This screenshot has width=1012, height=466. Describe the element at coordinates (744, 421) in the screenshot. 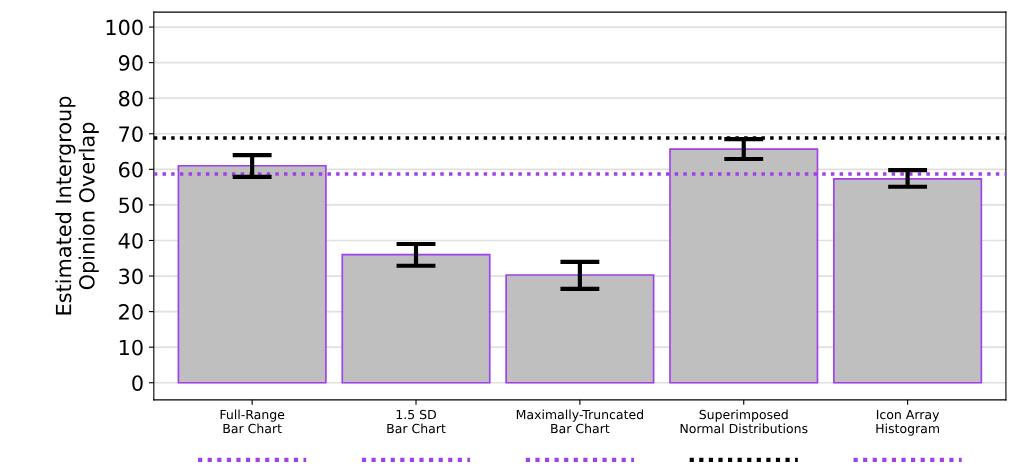

I see `x-tick-label: Superimposed Normal Distributions` at that location.